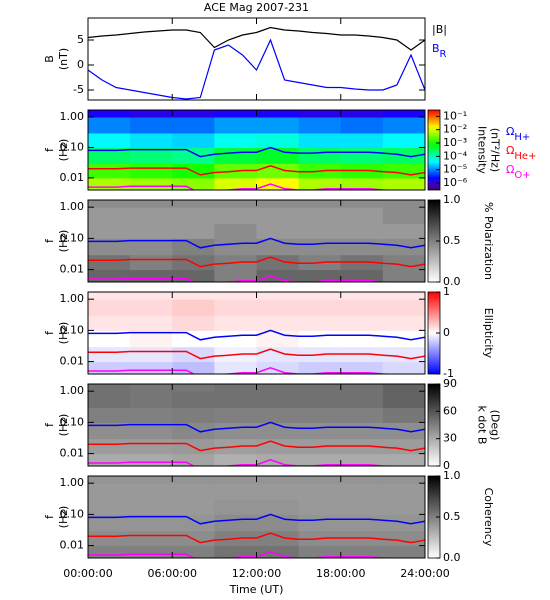 The image size is (550, 600). Describe the element at coordinates (63, 333) in the screenshot. I see `y-axis-label: (Hz)` at that location.